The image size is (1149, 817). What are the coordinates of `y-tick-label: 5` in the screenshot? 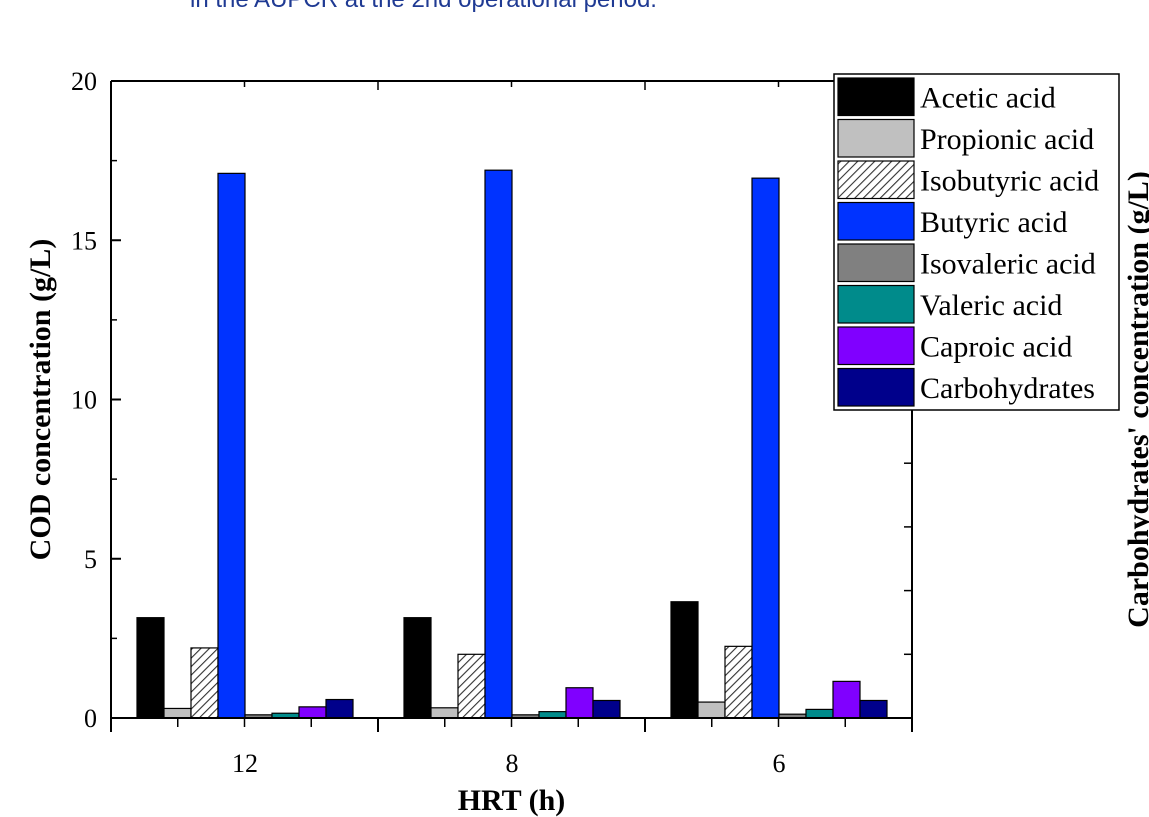 It's located at (90, 559).